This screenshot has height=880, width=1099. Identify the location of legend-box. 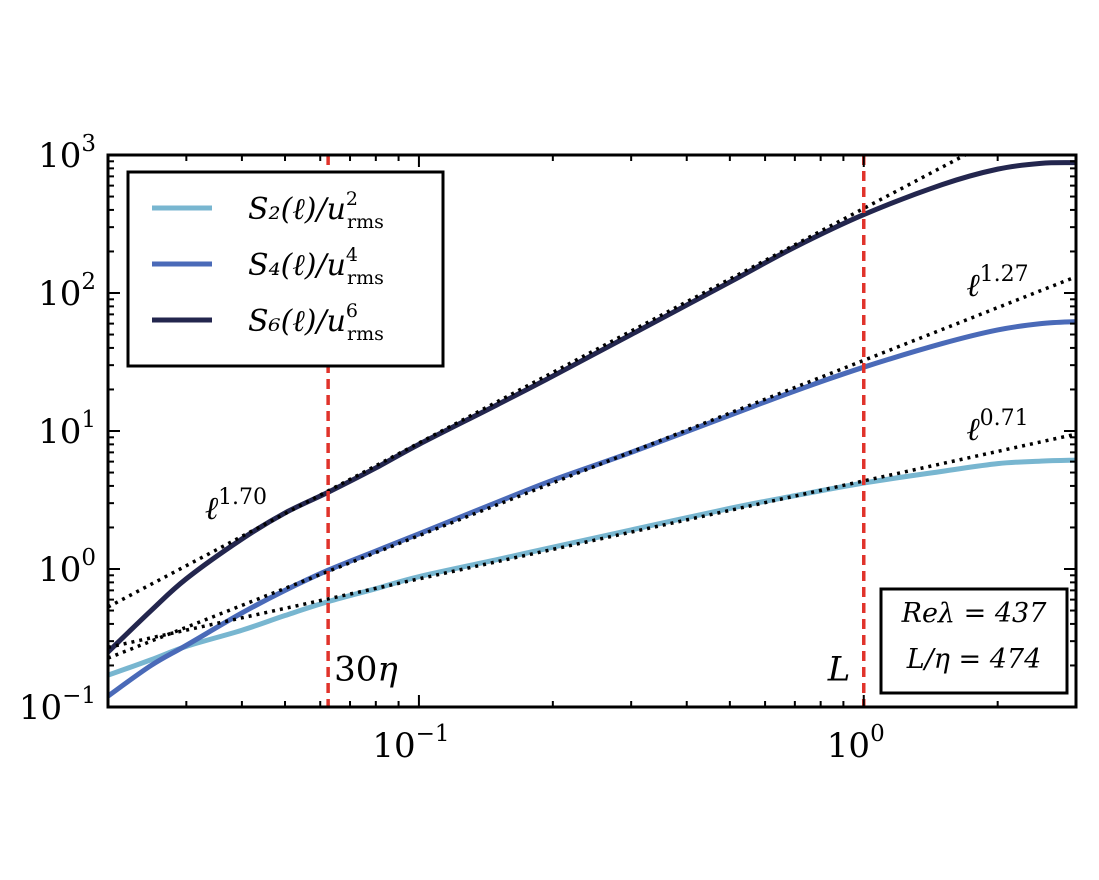
(285, 269).